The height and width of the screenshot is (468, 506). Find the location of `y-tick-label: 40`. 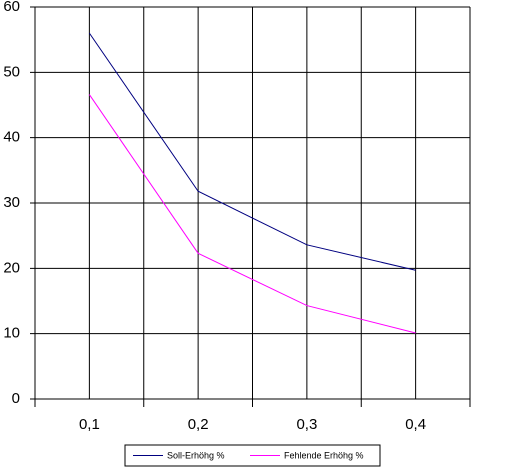

y-tick-label: 40 is located at coordinates (11, 137).